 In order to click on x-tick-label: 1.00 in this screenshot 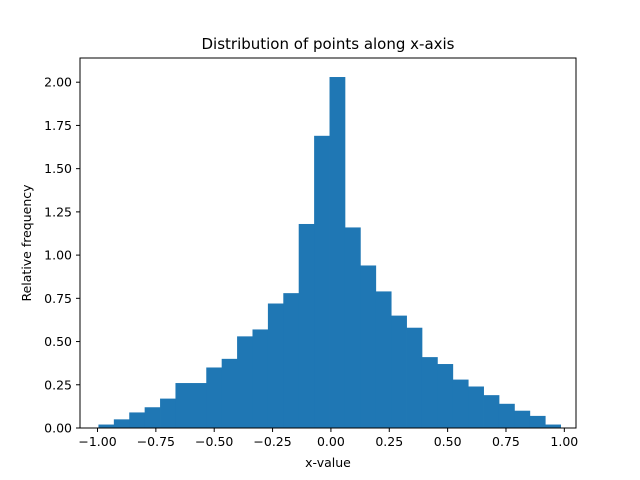, I will do `click(564, 441)`.